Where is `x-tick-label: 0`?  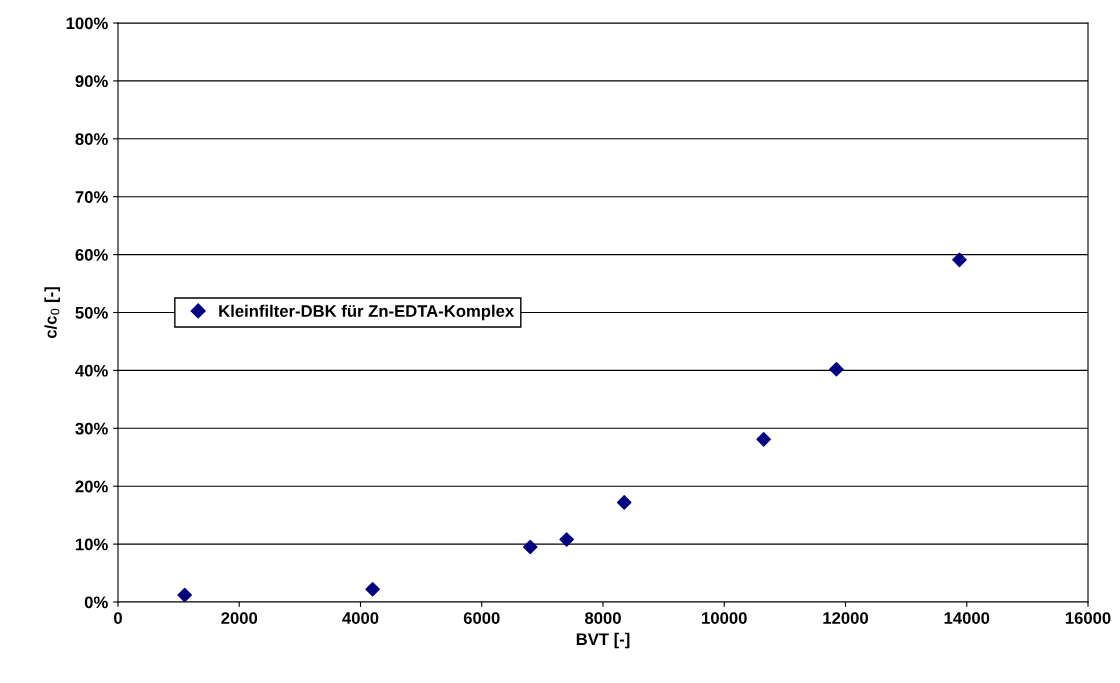
x-tick-label: 0 is located at coordinates (118, 618).